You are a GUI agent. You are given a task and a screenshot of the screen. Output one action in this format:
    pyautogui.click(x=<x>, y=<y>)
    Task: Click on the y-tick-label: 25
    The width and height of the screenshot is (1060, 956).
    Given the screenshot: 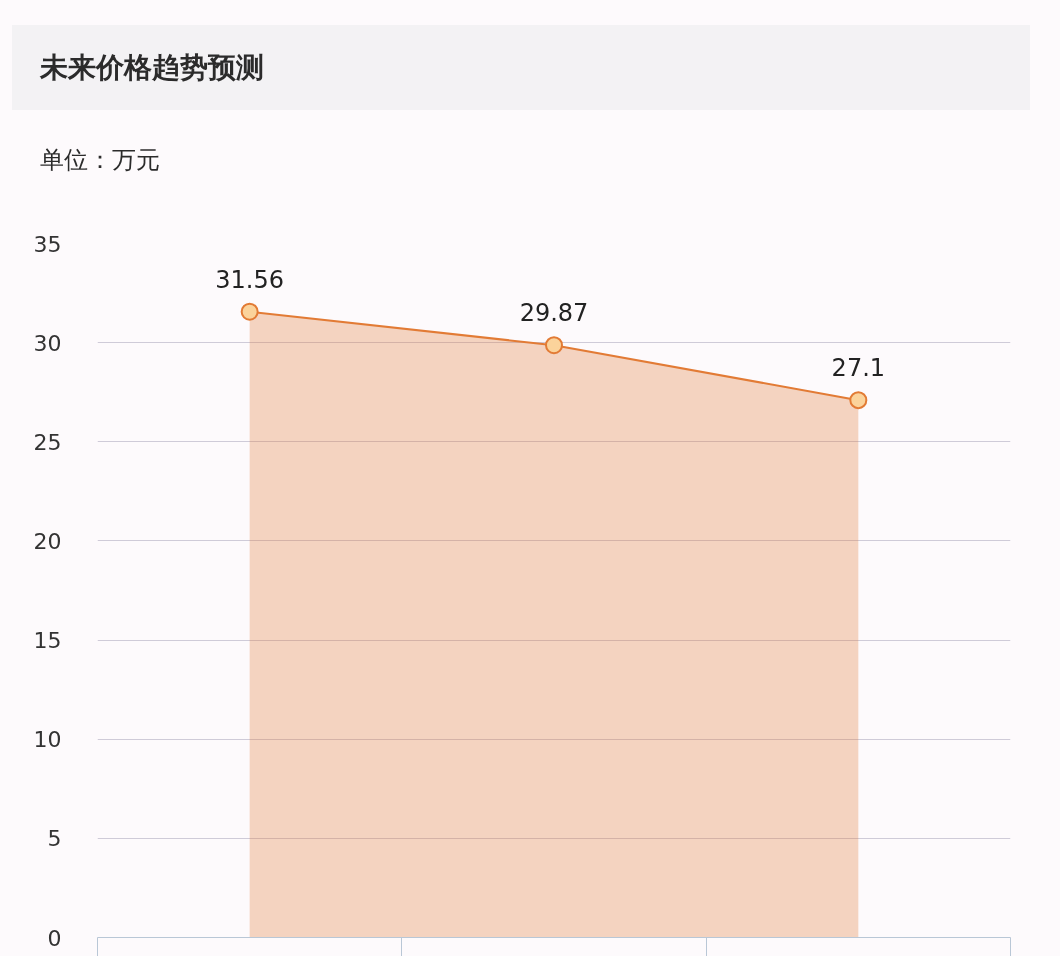 What is the action you would take?
    pyautogui.click(x=47, y=442)
    